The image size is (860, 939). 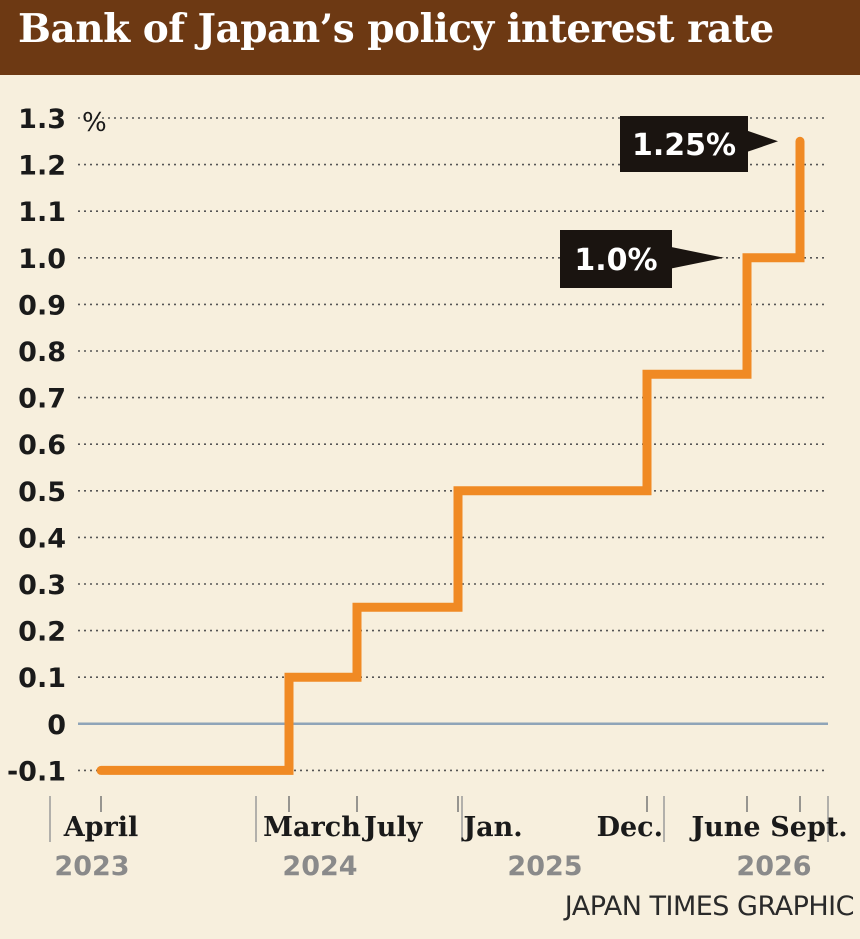 What do you see at coordinates (101, 827) in the screenshot?
I see `x-tick-label: April` at bounding box center [101, 827].